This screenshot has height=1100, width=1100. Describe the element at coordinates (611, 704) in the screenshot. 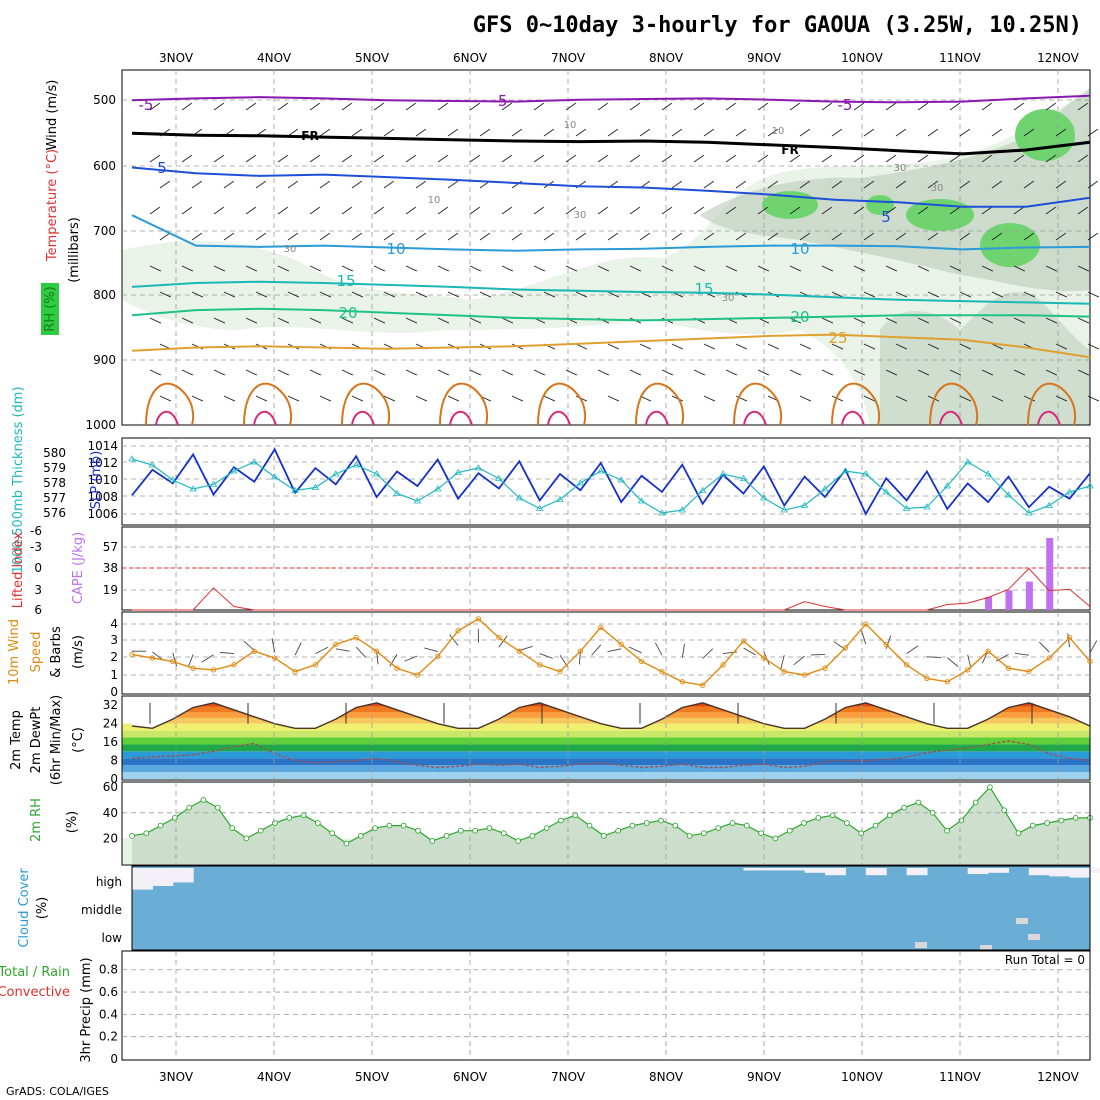

I see `temp-warm-area` at that location.